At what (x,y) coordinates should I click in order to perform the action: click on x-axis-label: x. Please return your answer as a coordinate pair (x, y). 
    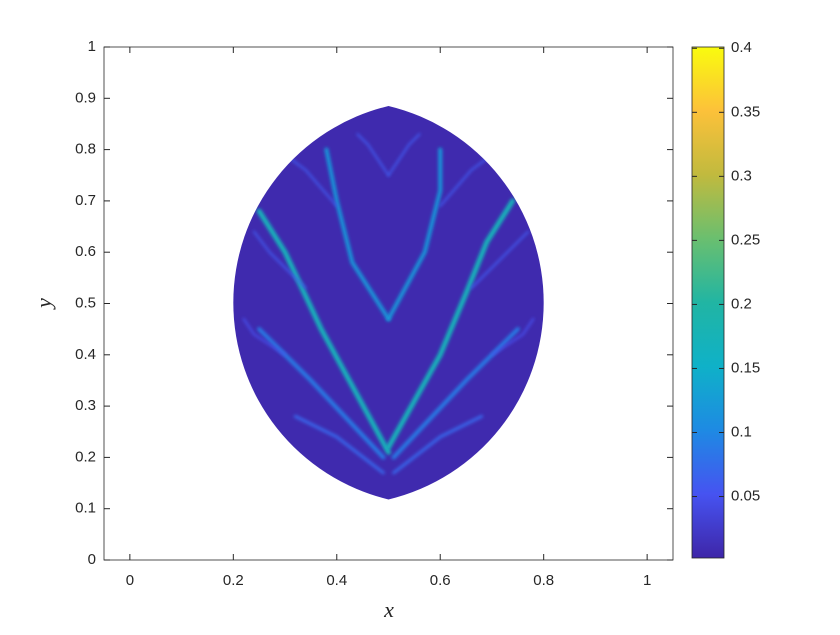
    Looking at the image, I should click on (388, 609).